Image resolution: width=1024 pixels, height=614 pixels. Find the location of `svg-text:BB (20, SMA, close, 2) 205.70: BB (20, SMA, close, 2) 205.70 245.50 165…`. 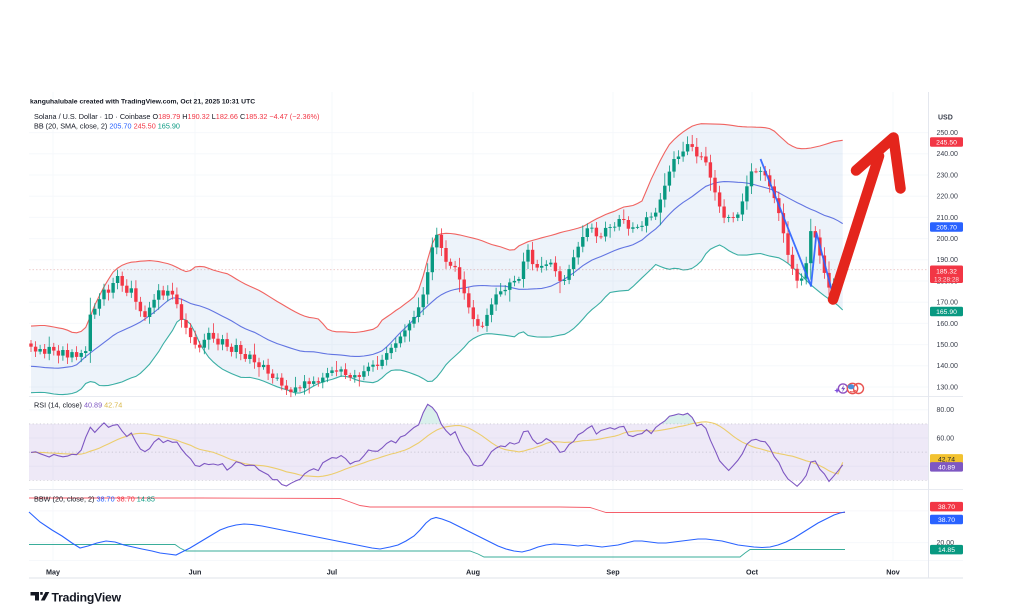

svg-text:BB (20, SMA, close, 2) 205.70: BB (20, SMA, close, 2) 205.70 245.50 165… is located at coordinates (107, 126).